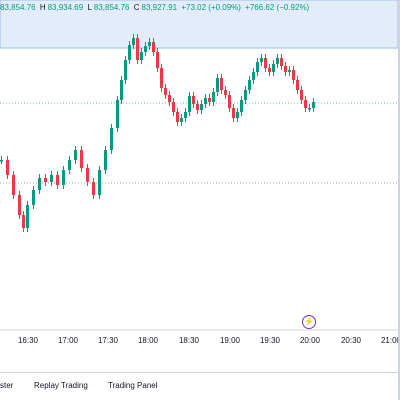 The image size is (400, 401). What do you see at coordinates (28, 340) in the screenshot?
I see `time-tick: 16:30` at bounding box center [28, 340].